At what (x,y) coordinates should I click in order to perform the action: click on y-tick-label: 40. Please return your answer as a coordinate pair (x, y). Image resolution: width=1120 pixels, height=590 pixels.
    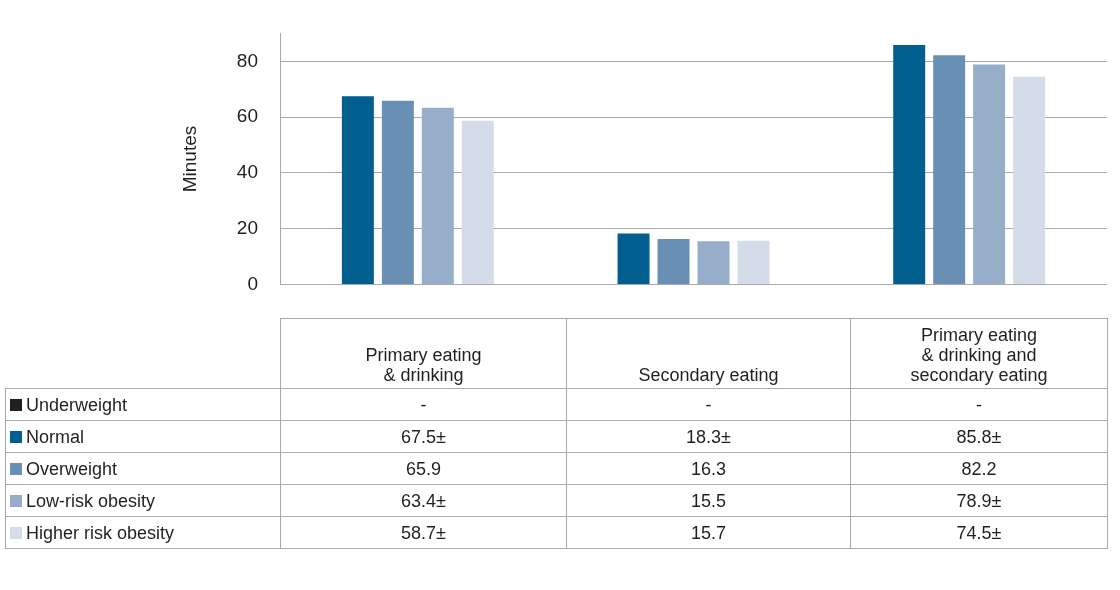
    Looking at the image, I should click on (247, 172).